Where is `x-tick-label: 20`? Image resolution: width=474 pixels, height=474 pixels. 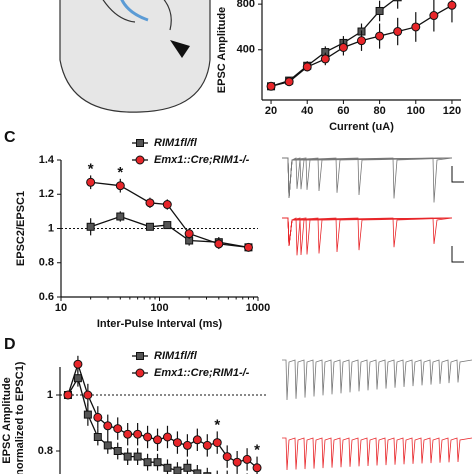 x-tick-label: 20 is located at coordinates (271, 111).